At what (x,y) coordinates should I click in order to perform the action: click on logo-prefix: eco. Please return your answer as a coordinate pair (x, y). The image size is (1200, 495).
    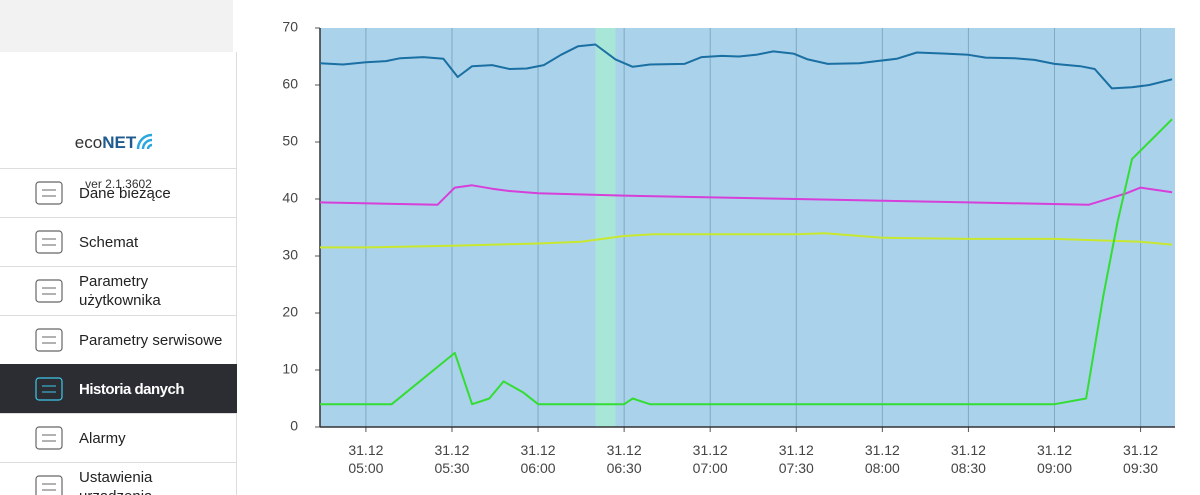
    Looking at the image, I should click on (88, 142).